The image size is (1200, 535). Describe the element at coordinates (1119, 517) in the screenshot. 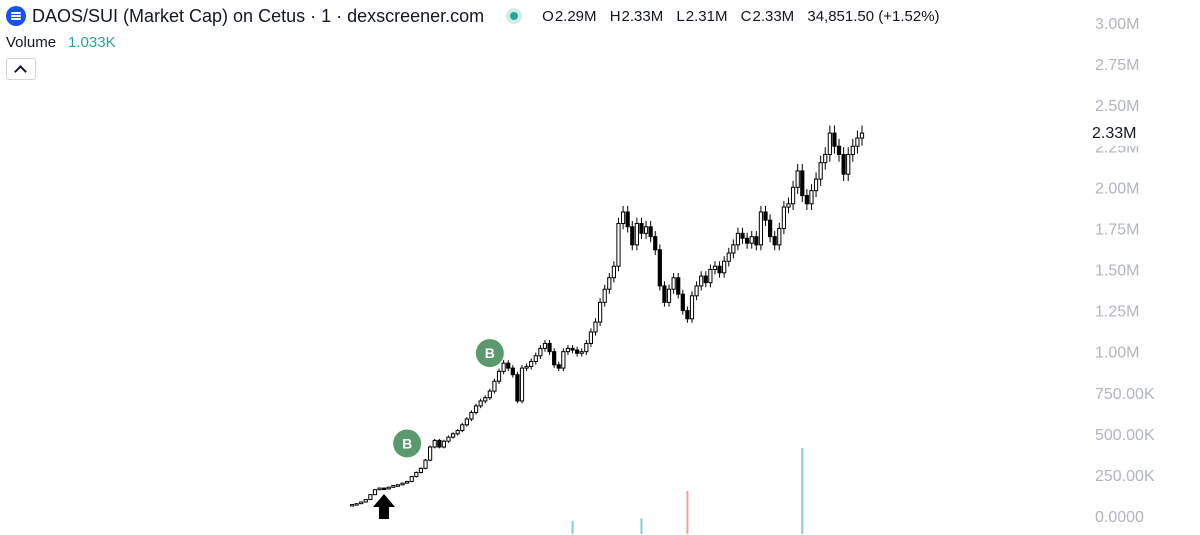

I see `y-tick-label: 0.0000` at that location.